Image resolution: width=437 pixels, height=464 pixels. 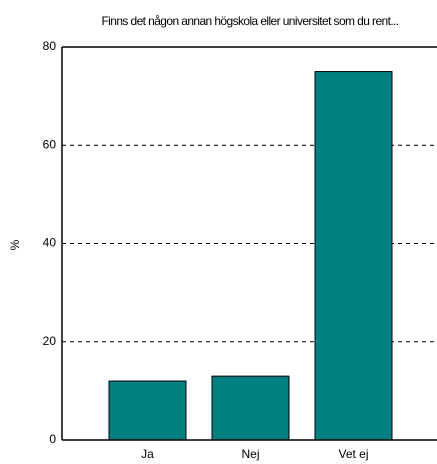 I want to click on y-tick-label: 0, so click(x=52, y=439).